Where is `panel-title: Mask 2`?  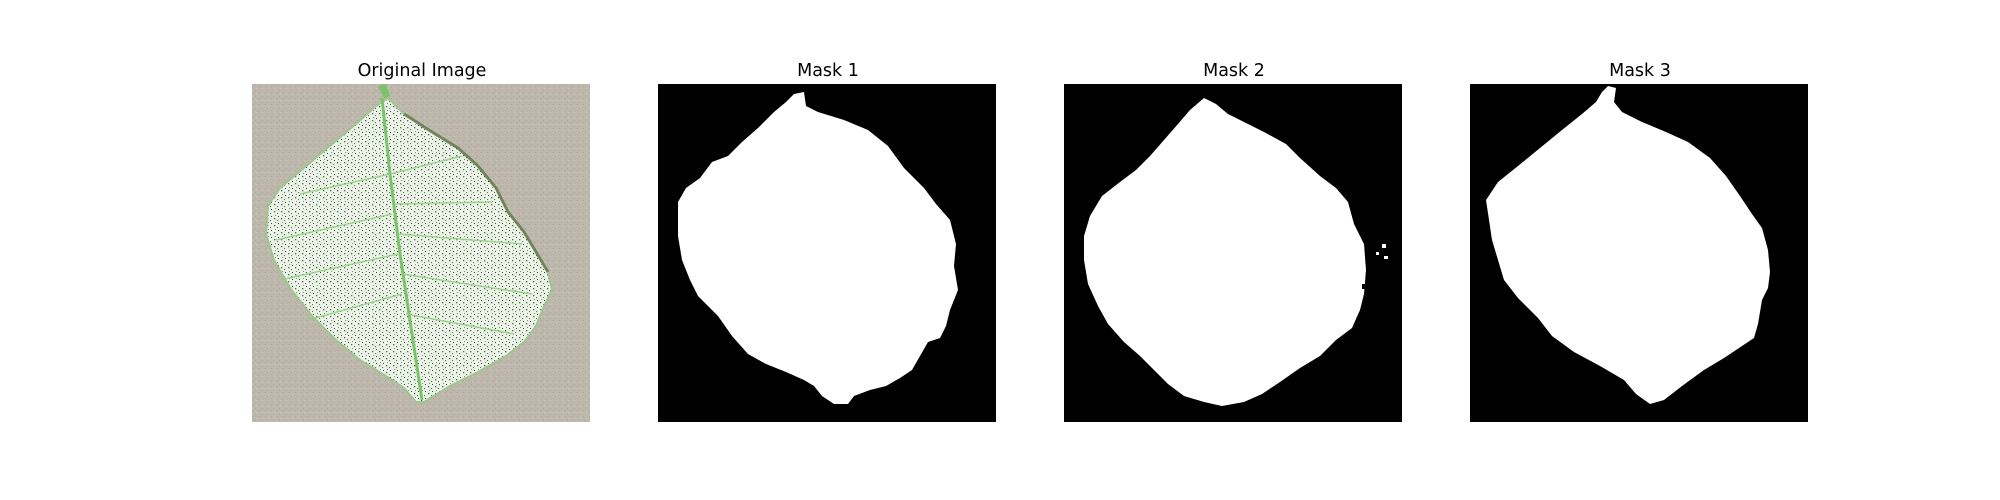 panel-title: Mask 2 is located at coordinates (1234, 71).